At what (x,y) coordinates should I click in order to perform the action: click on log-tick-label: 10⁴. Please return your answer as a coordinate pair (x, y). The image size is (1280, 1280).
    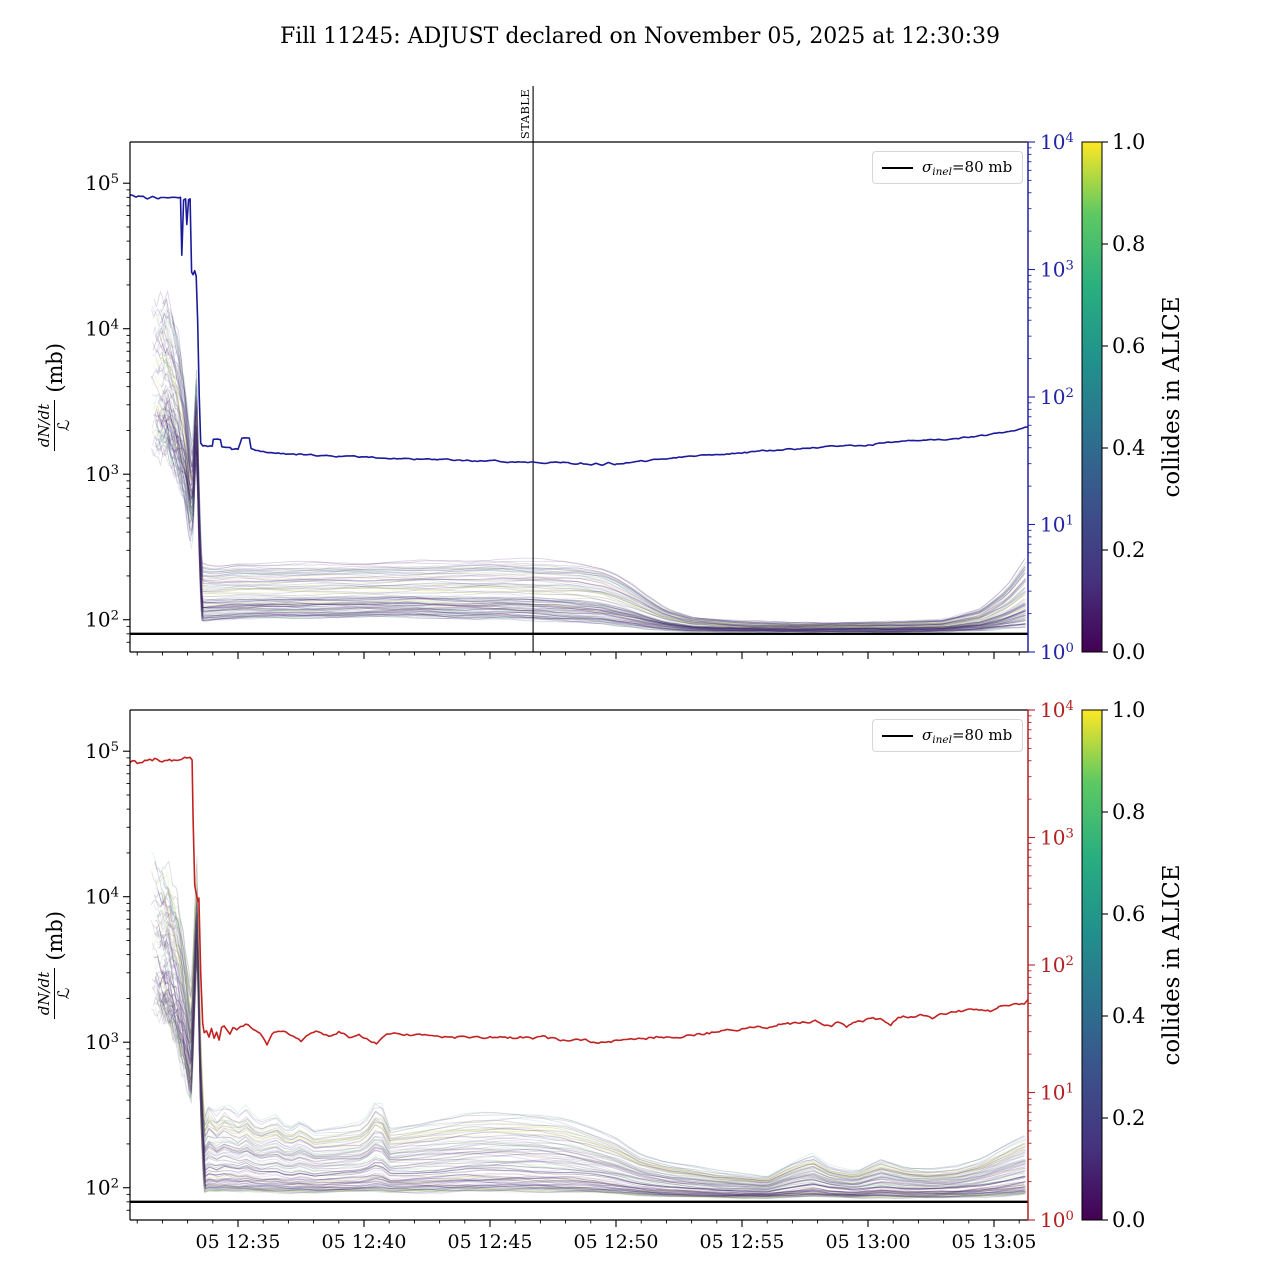
    Looking at the image, I should click on (102, 329).